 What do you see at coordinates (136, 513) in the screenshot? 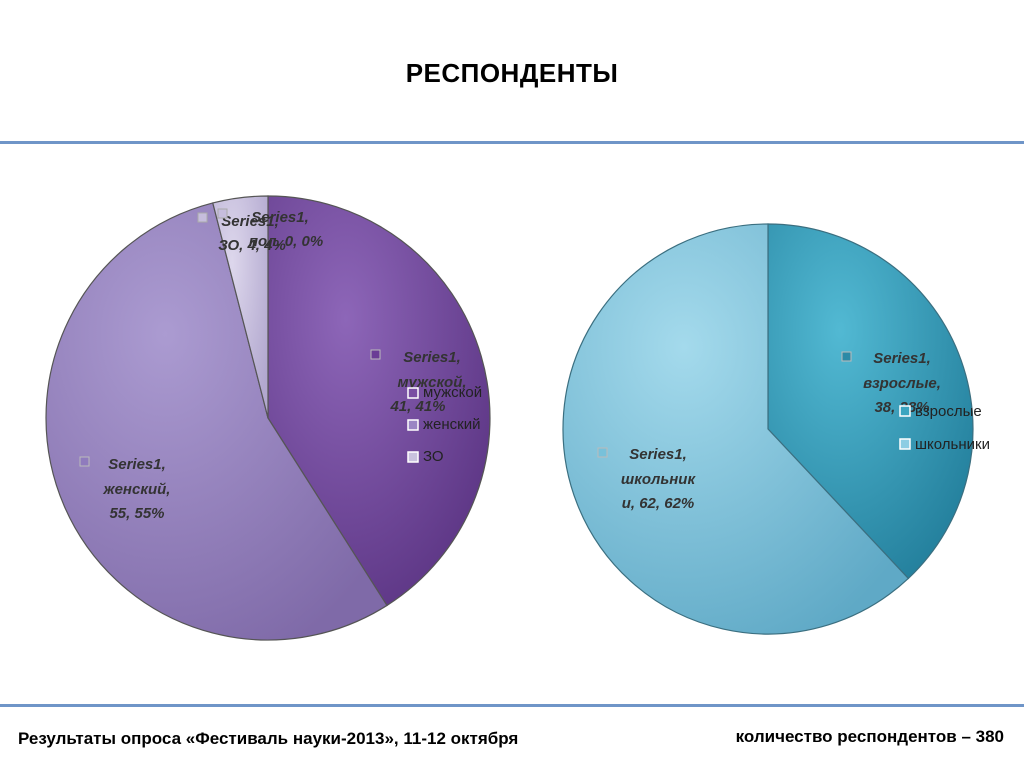
I see `svg-text: 55, 55%` at bounding box center [136, 513].